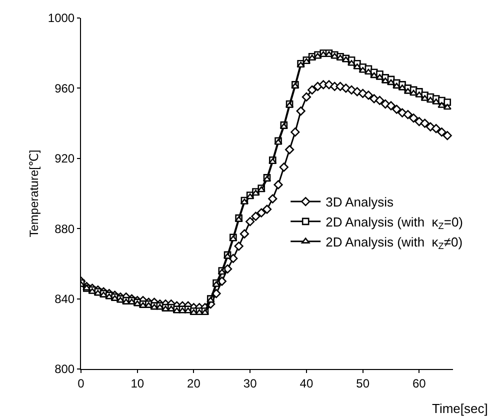 The width and height of the screenshot is (499, 420). What do you see at coordinates (419, 383) in the screenshot?
I see `x-tick-label: 60` at bounding box center [419, 383].